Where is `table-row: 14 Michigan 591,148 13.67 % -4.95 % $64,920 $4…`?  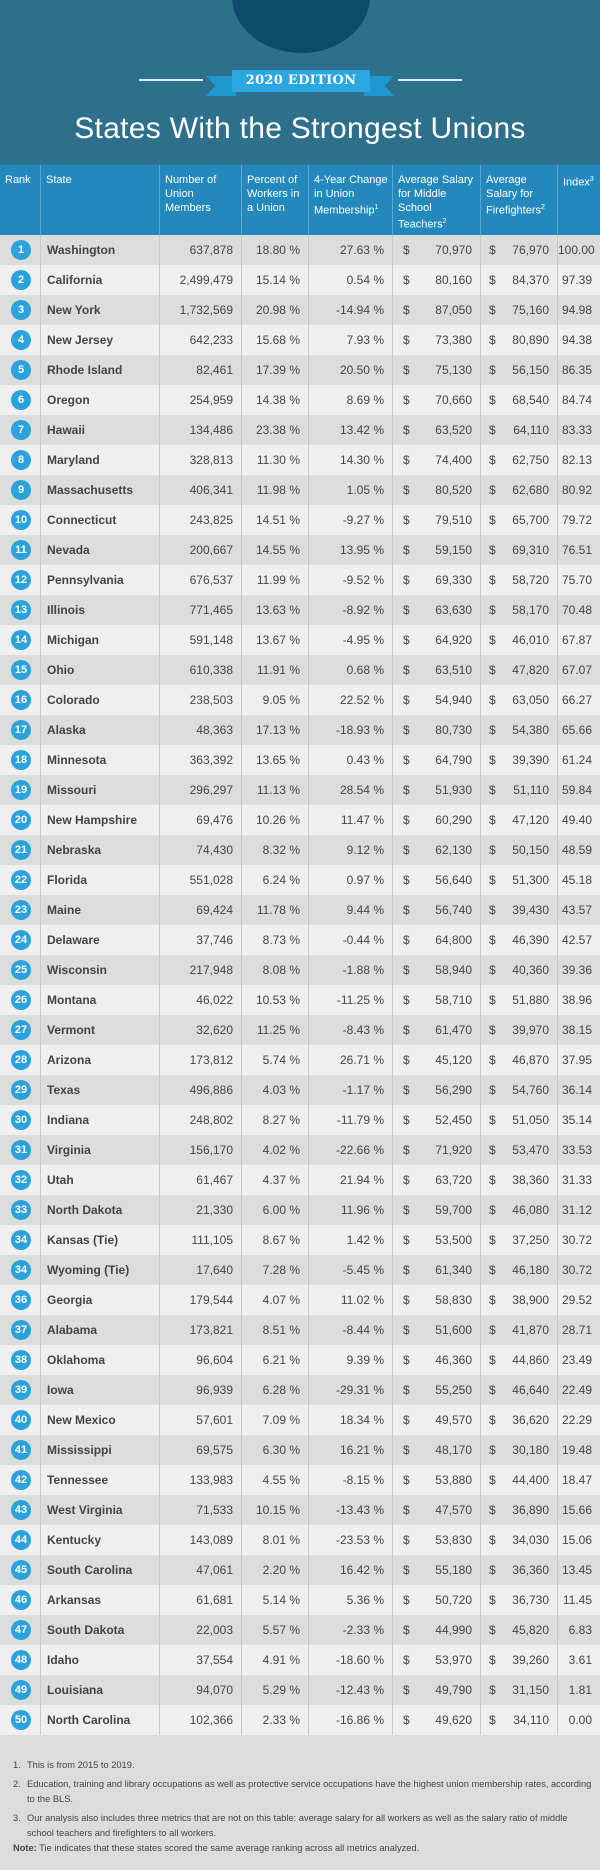 table-row: 14 Michigan 591,148 13.67 % -4.95 % $64,920 $4… is located at coordinates (300, 640).